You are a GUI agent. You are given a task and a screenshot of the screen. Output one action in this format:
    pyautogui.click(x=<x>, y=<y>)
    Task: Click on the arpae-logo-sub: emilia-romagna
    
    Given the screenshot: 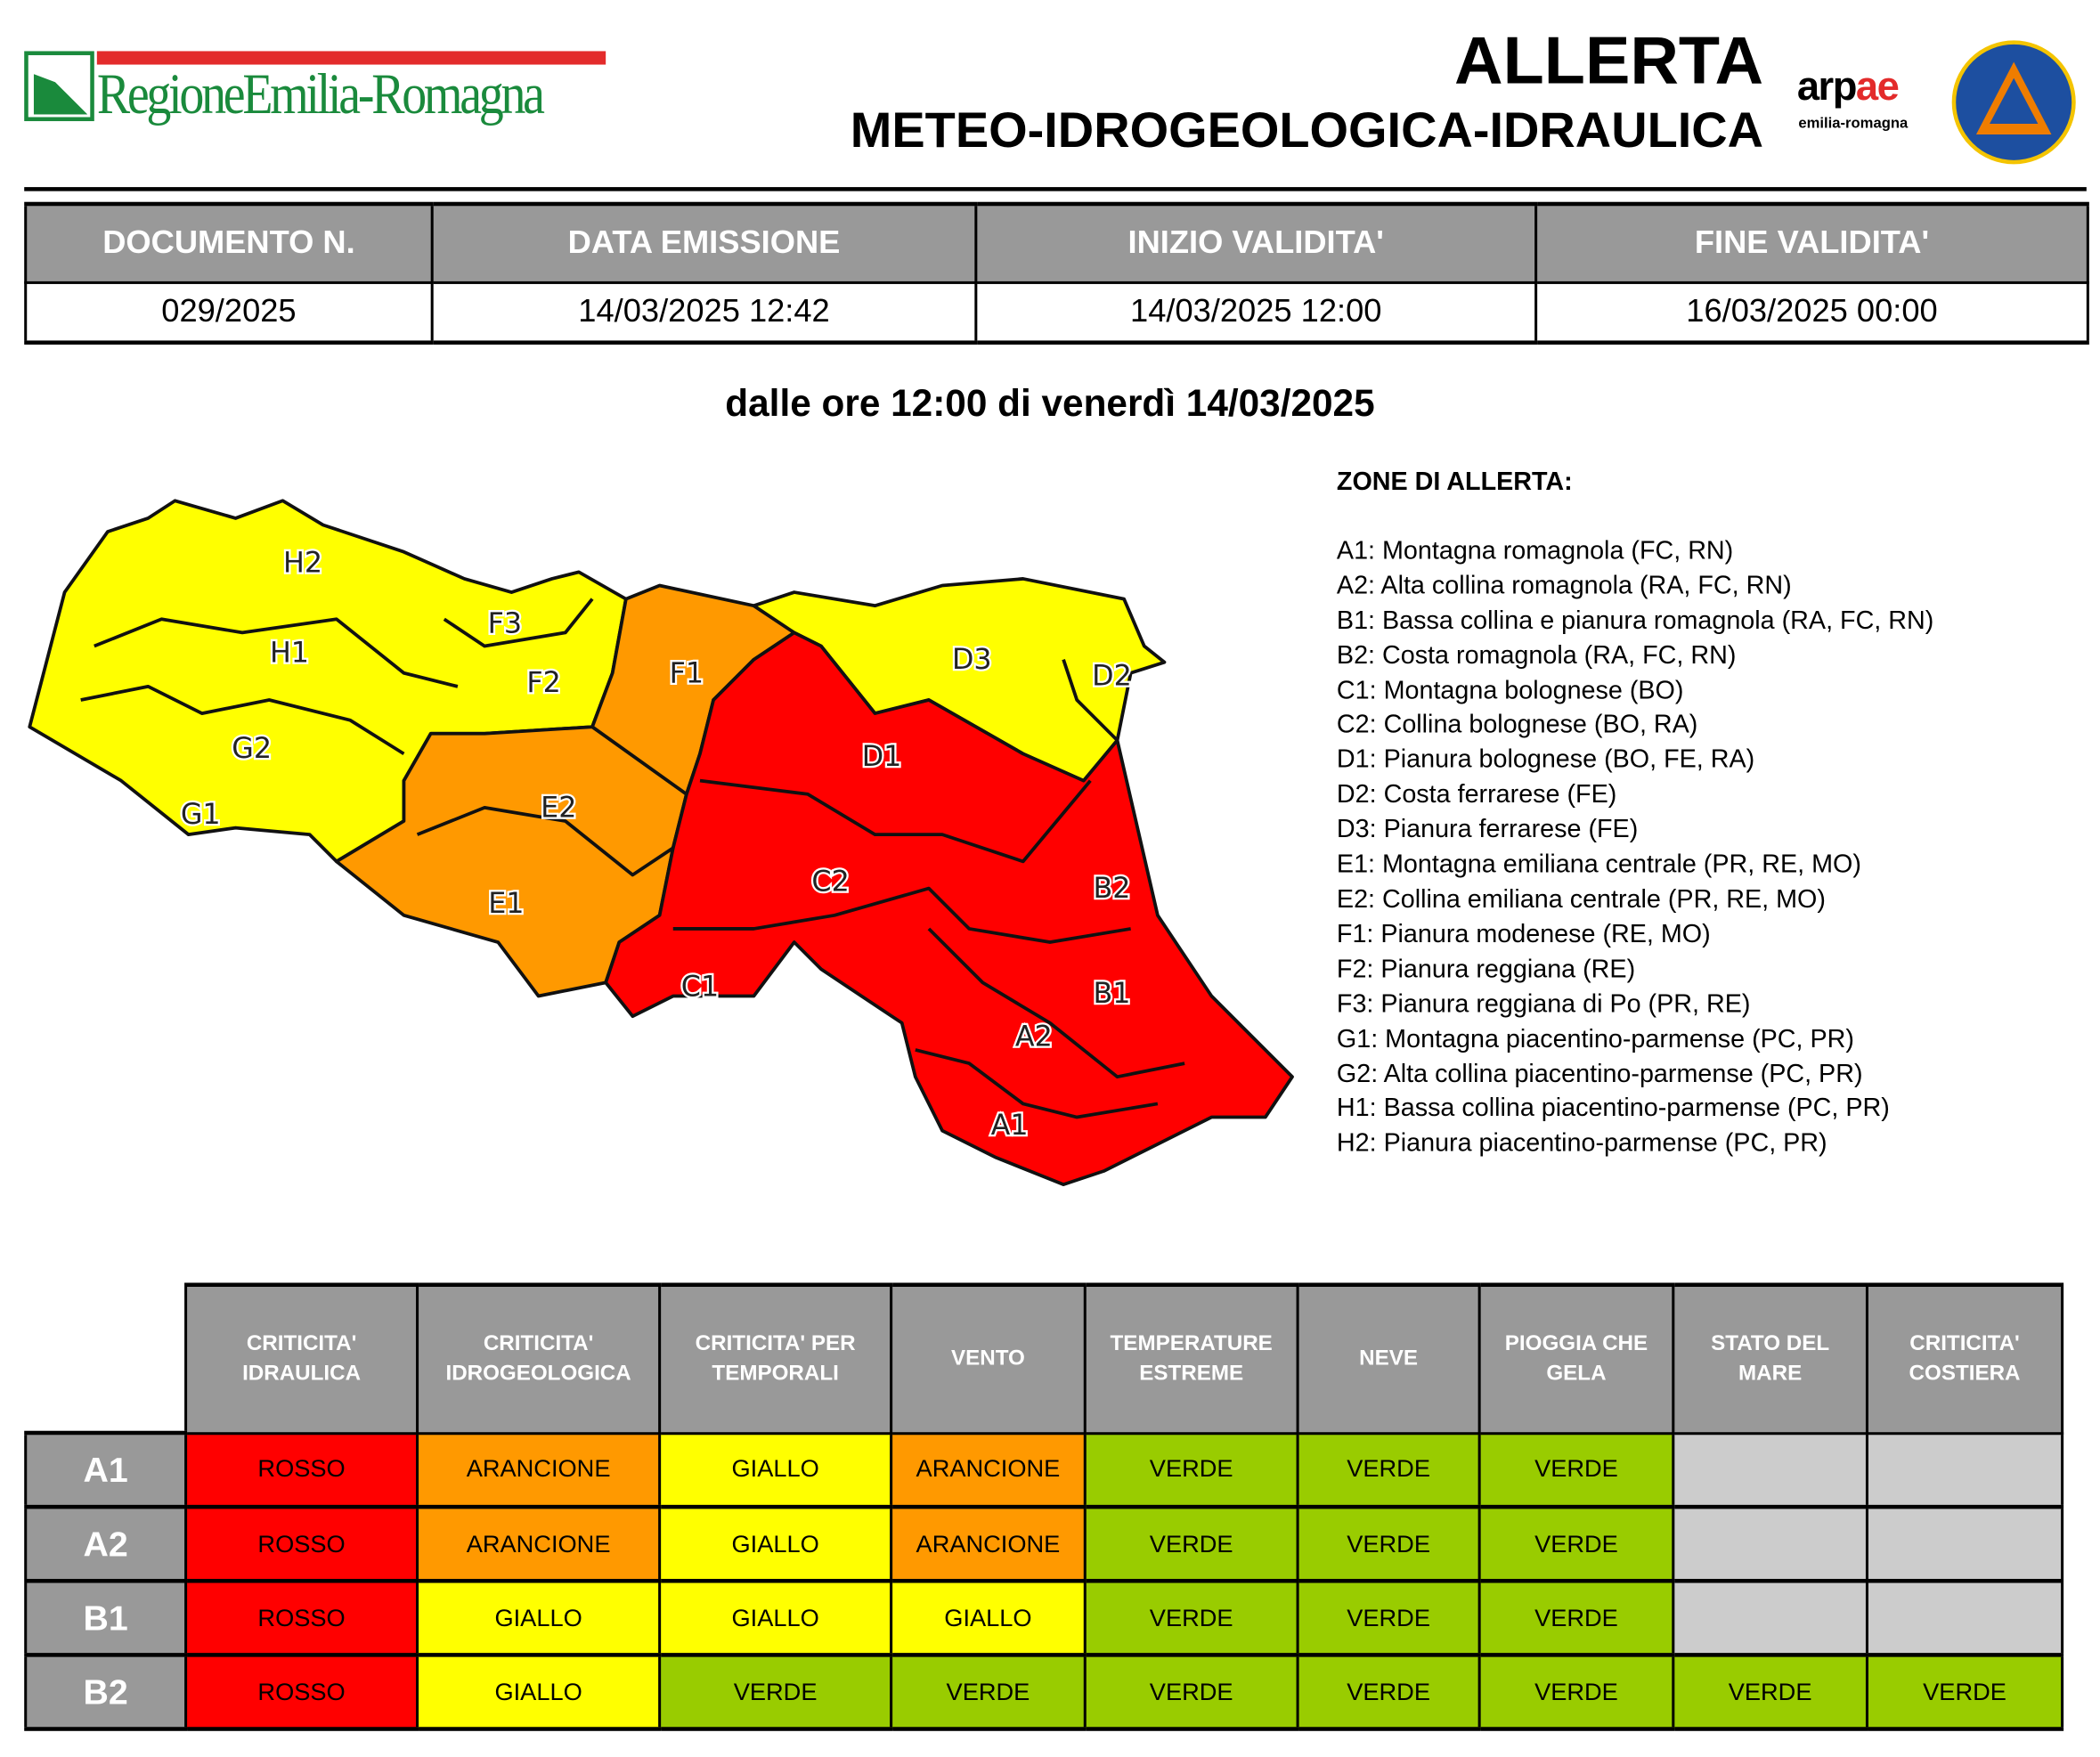 What is the action you would take?
    pyautogui.click(x=1853, y=124)
    